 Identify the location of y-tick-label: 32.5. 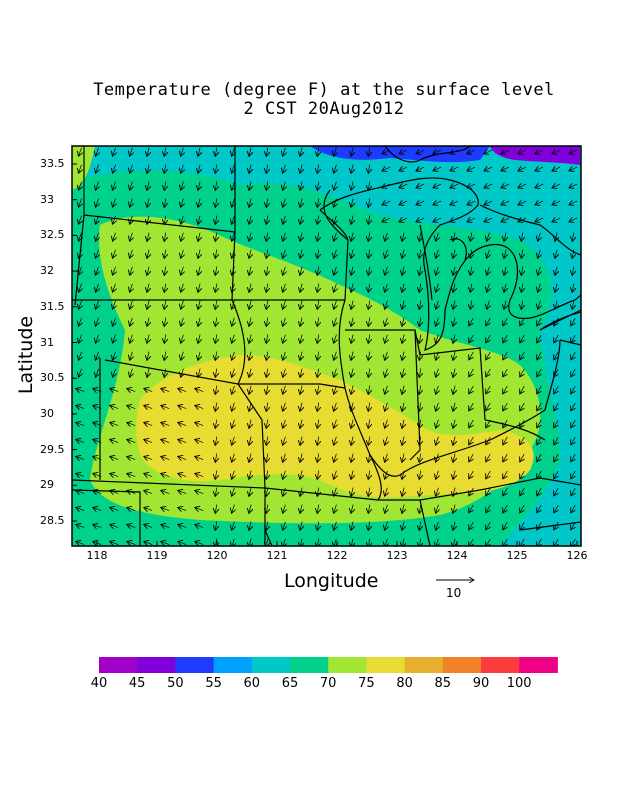
(52, 235).